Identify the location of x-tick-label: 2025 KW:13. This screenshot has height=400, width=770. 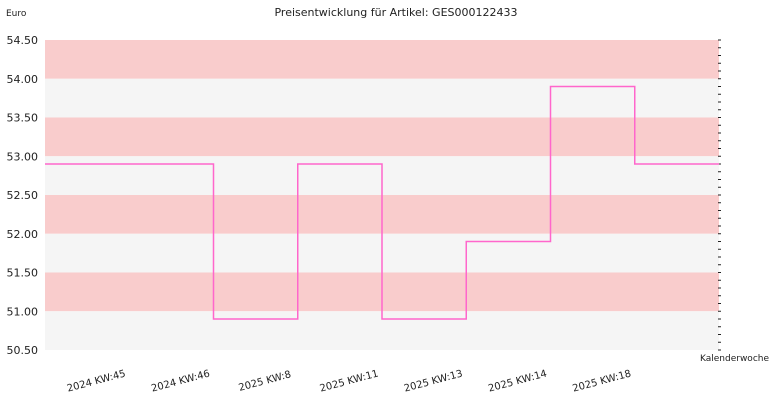
(433, 381).